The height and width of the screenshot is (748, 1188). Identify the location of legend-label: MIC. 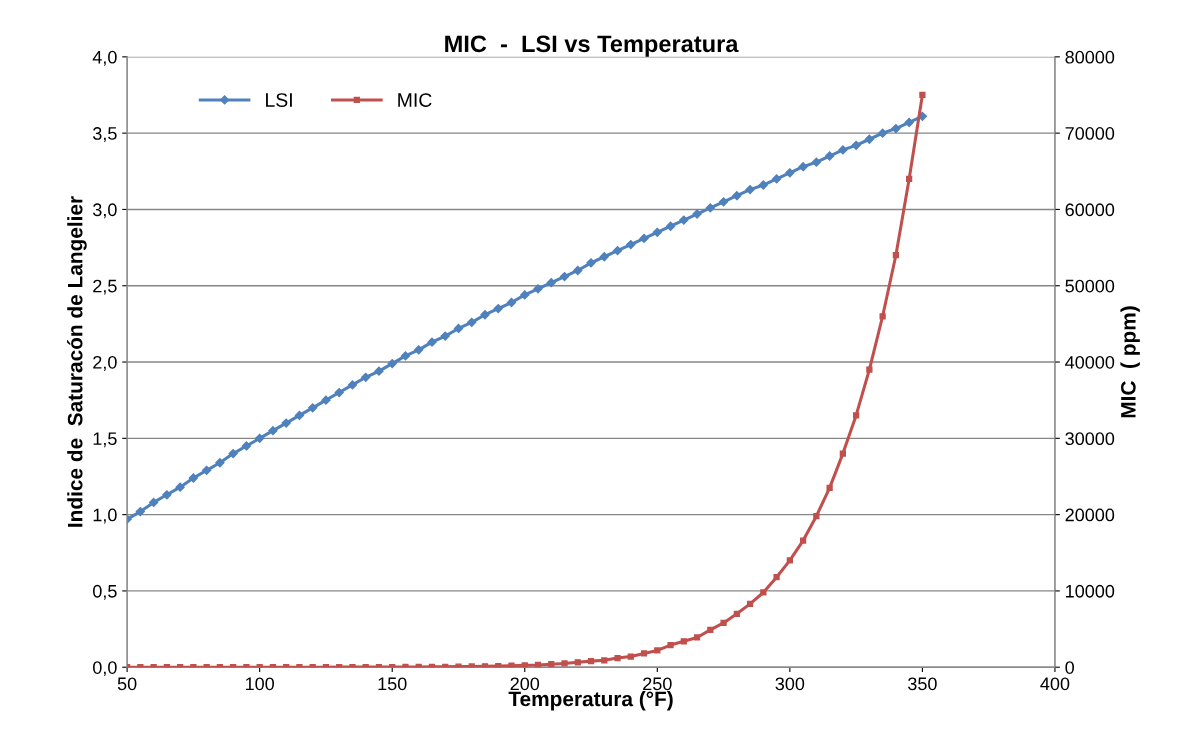
(415, 100).